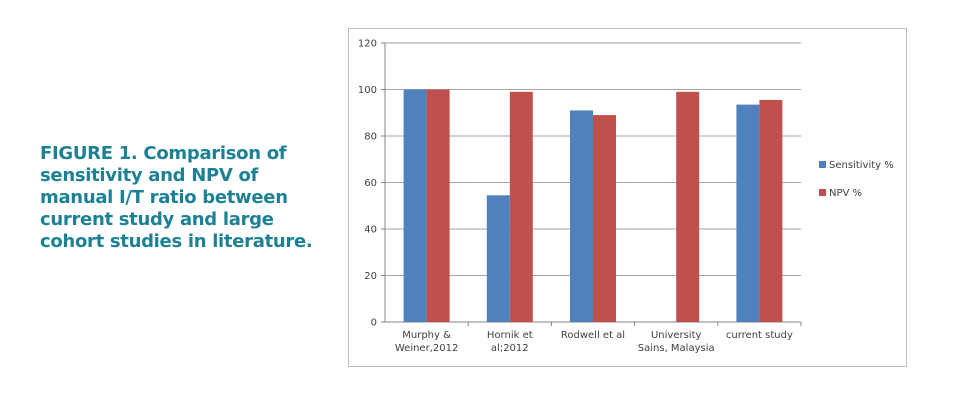 This screenshot has height=404, width=969. I want to click on legend-label: Sensitivity %, so click(861, 165).